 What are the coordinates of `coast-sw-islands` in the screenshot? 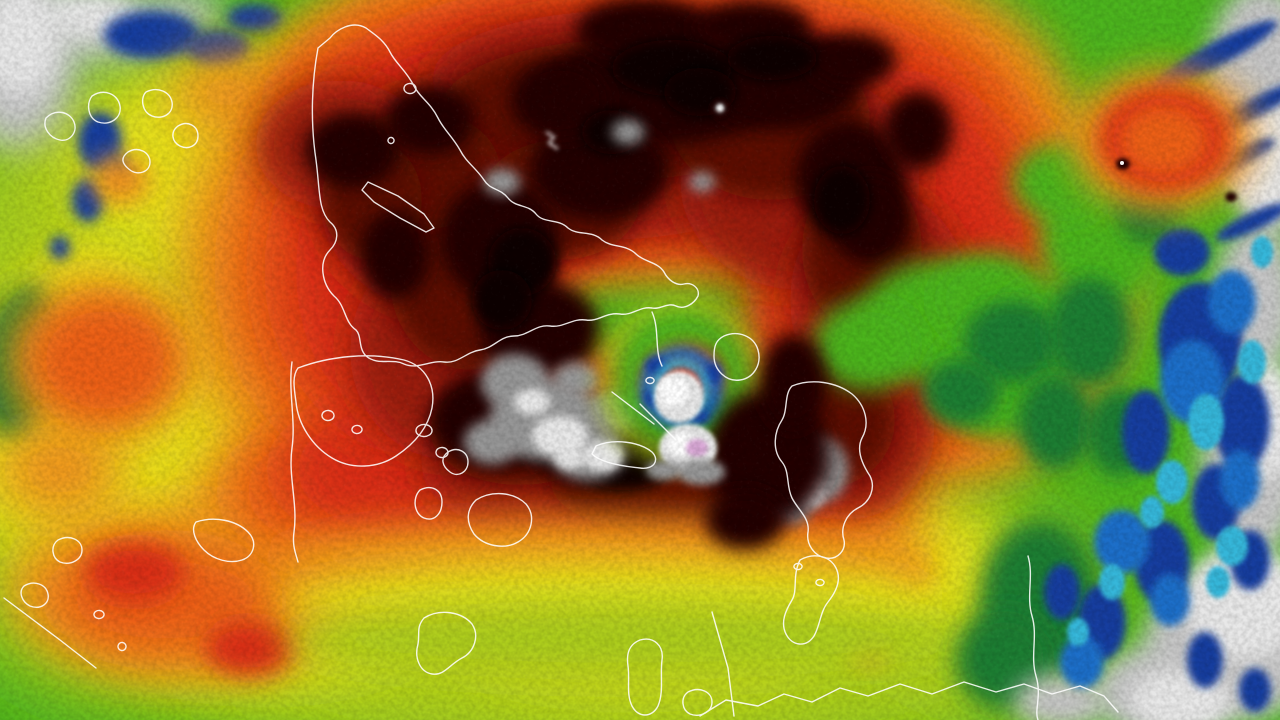 It's located at (137, 563).